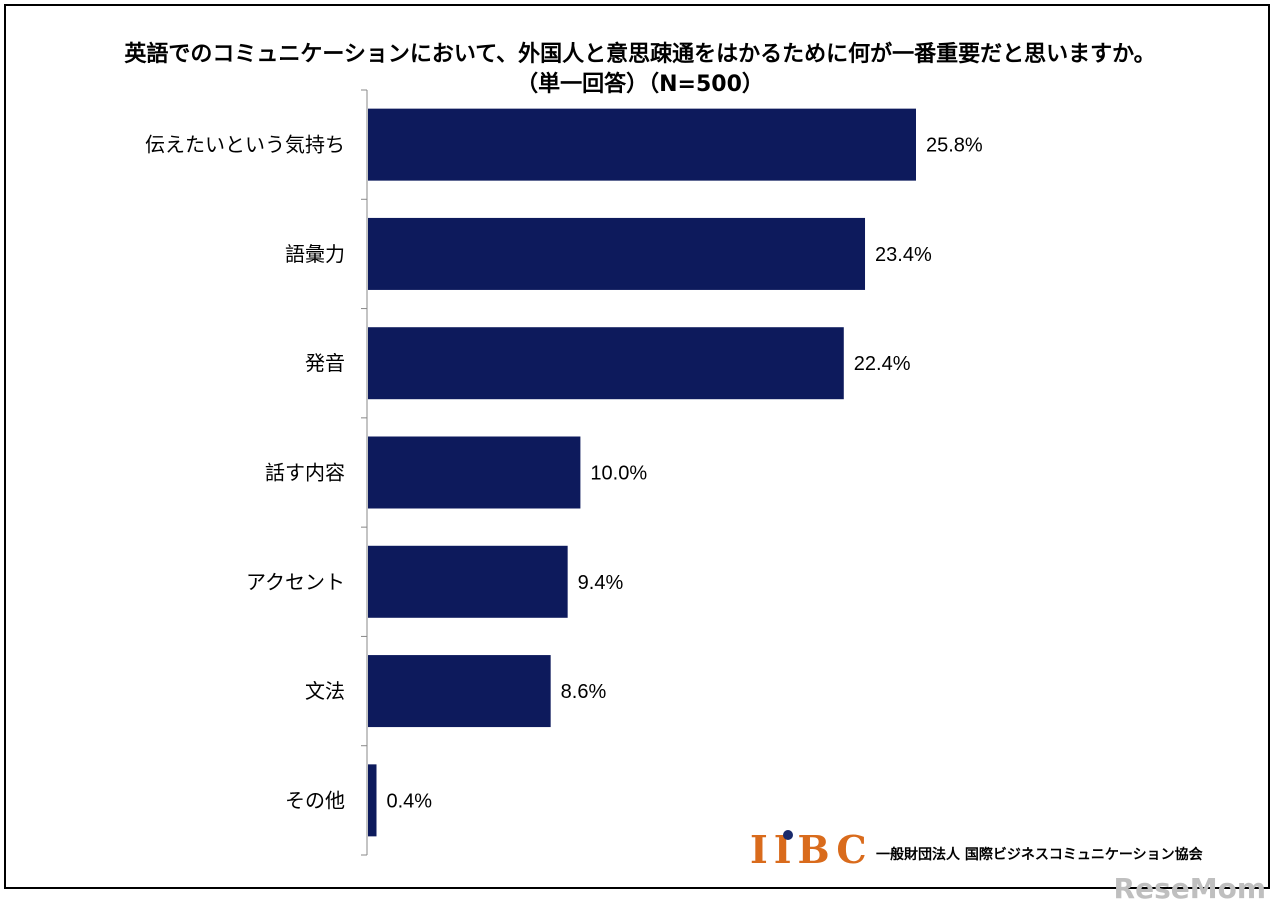 This screenshot has width=1280, height=905. Describe the element at coordinates (315, 254) in the screenshot. I see `category-label-1: 語彙力` at that location.